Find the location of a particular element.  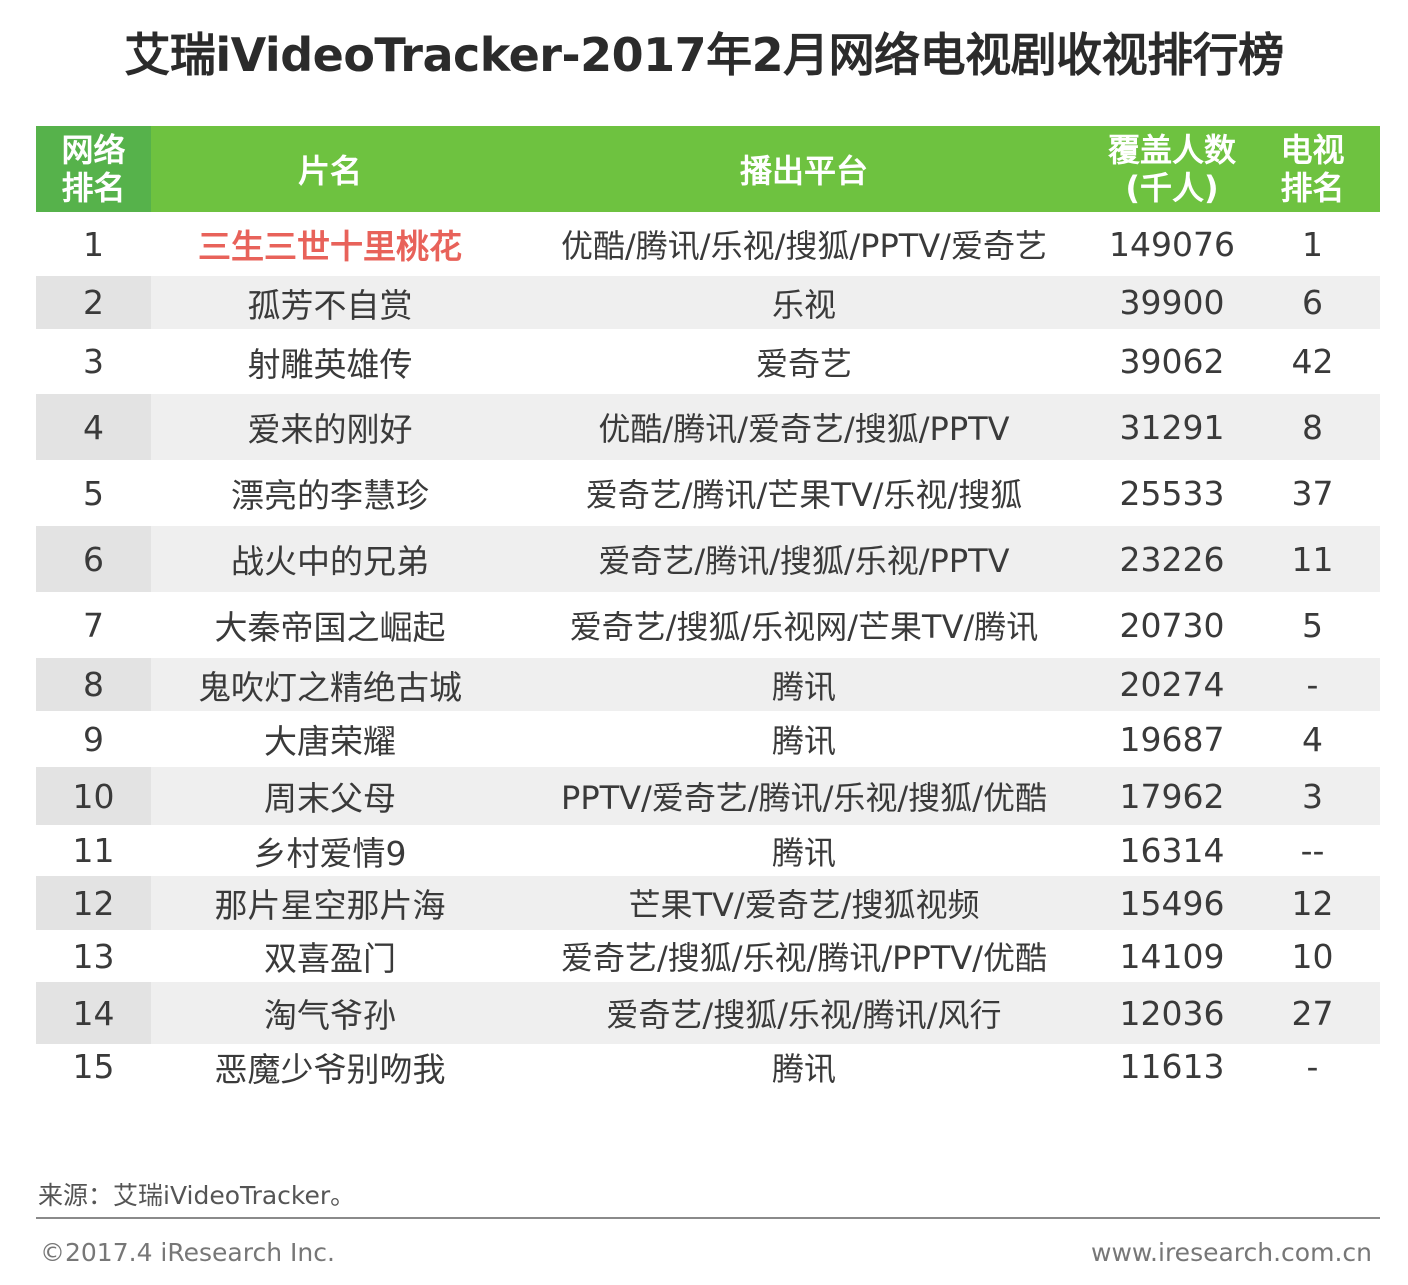

cell-online-rank: 2 is located at coordinates (93, 302).